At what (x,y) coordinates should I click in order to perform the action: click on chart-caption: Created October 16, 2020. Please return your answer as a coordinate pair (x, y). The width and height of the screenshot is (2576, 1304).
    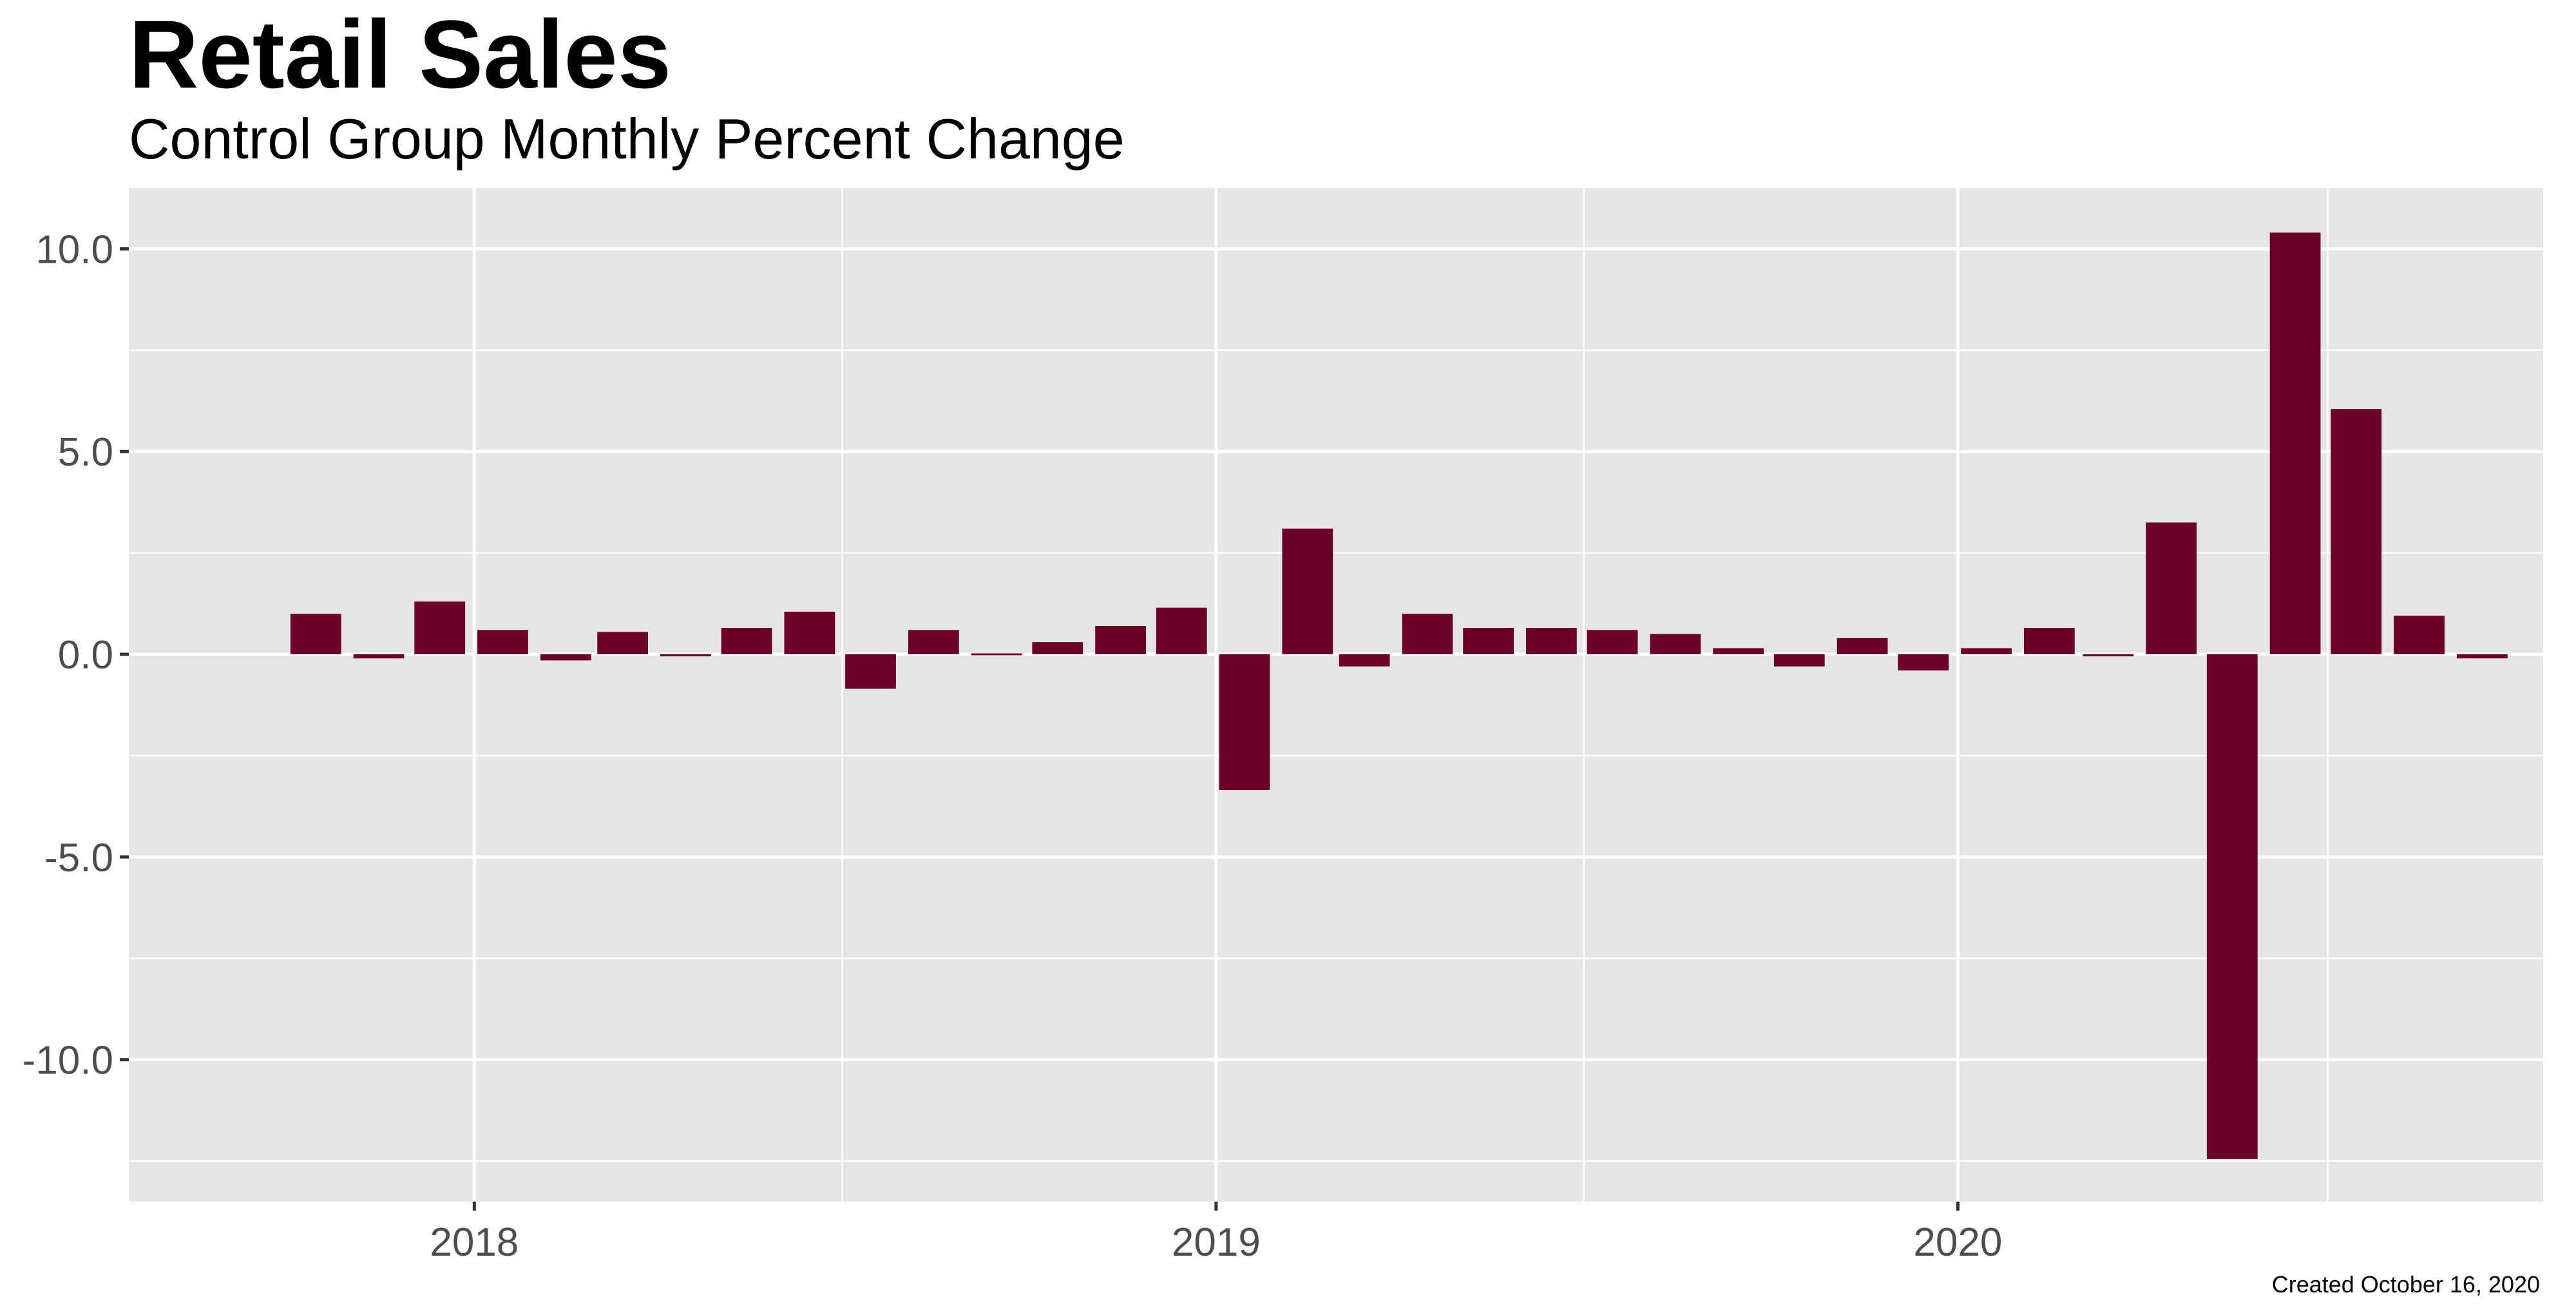
    Looking at the image, I should click on (2405, 1285).